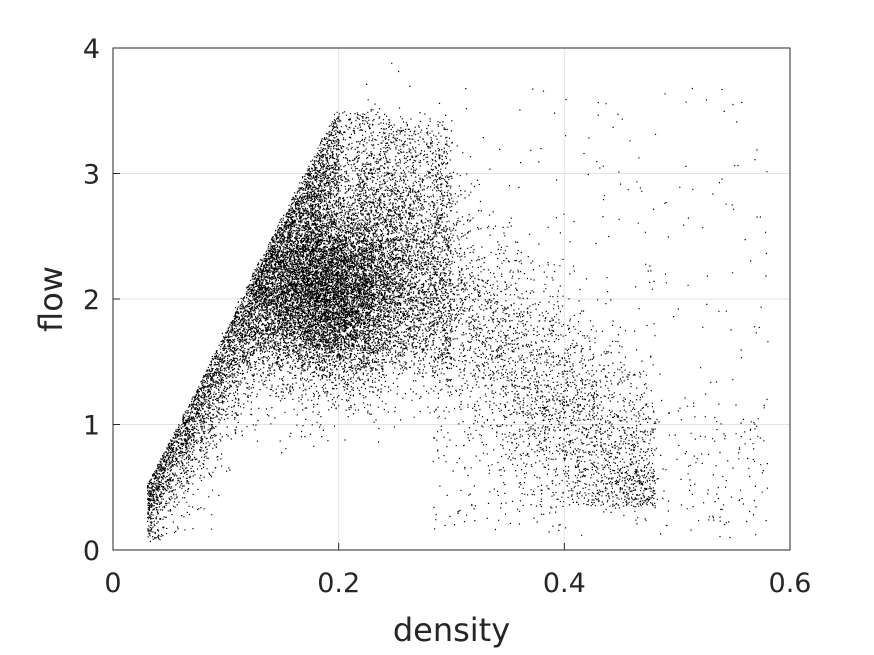 The height and width of the screenshot is (655, 874). I want to click on y-tick-label: 2, so click(91, 300).